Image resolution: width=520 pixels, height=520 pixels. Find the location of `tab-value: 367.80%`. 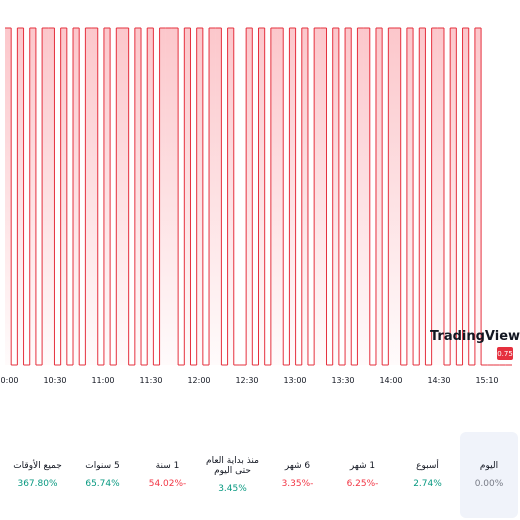

tab-value: 367.80% is located at coordinates (37, 484).